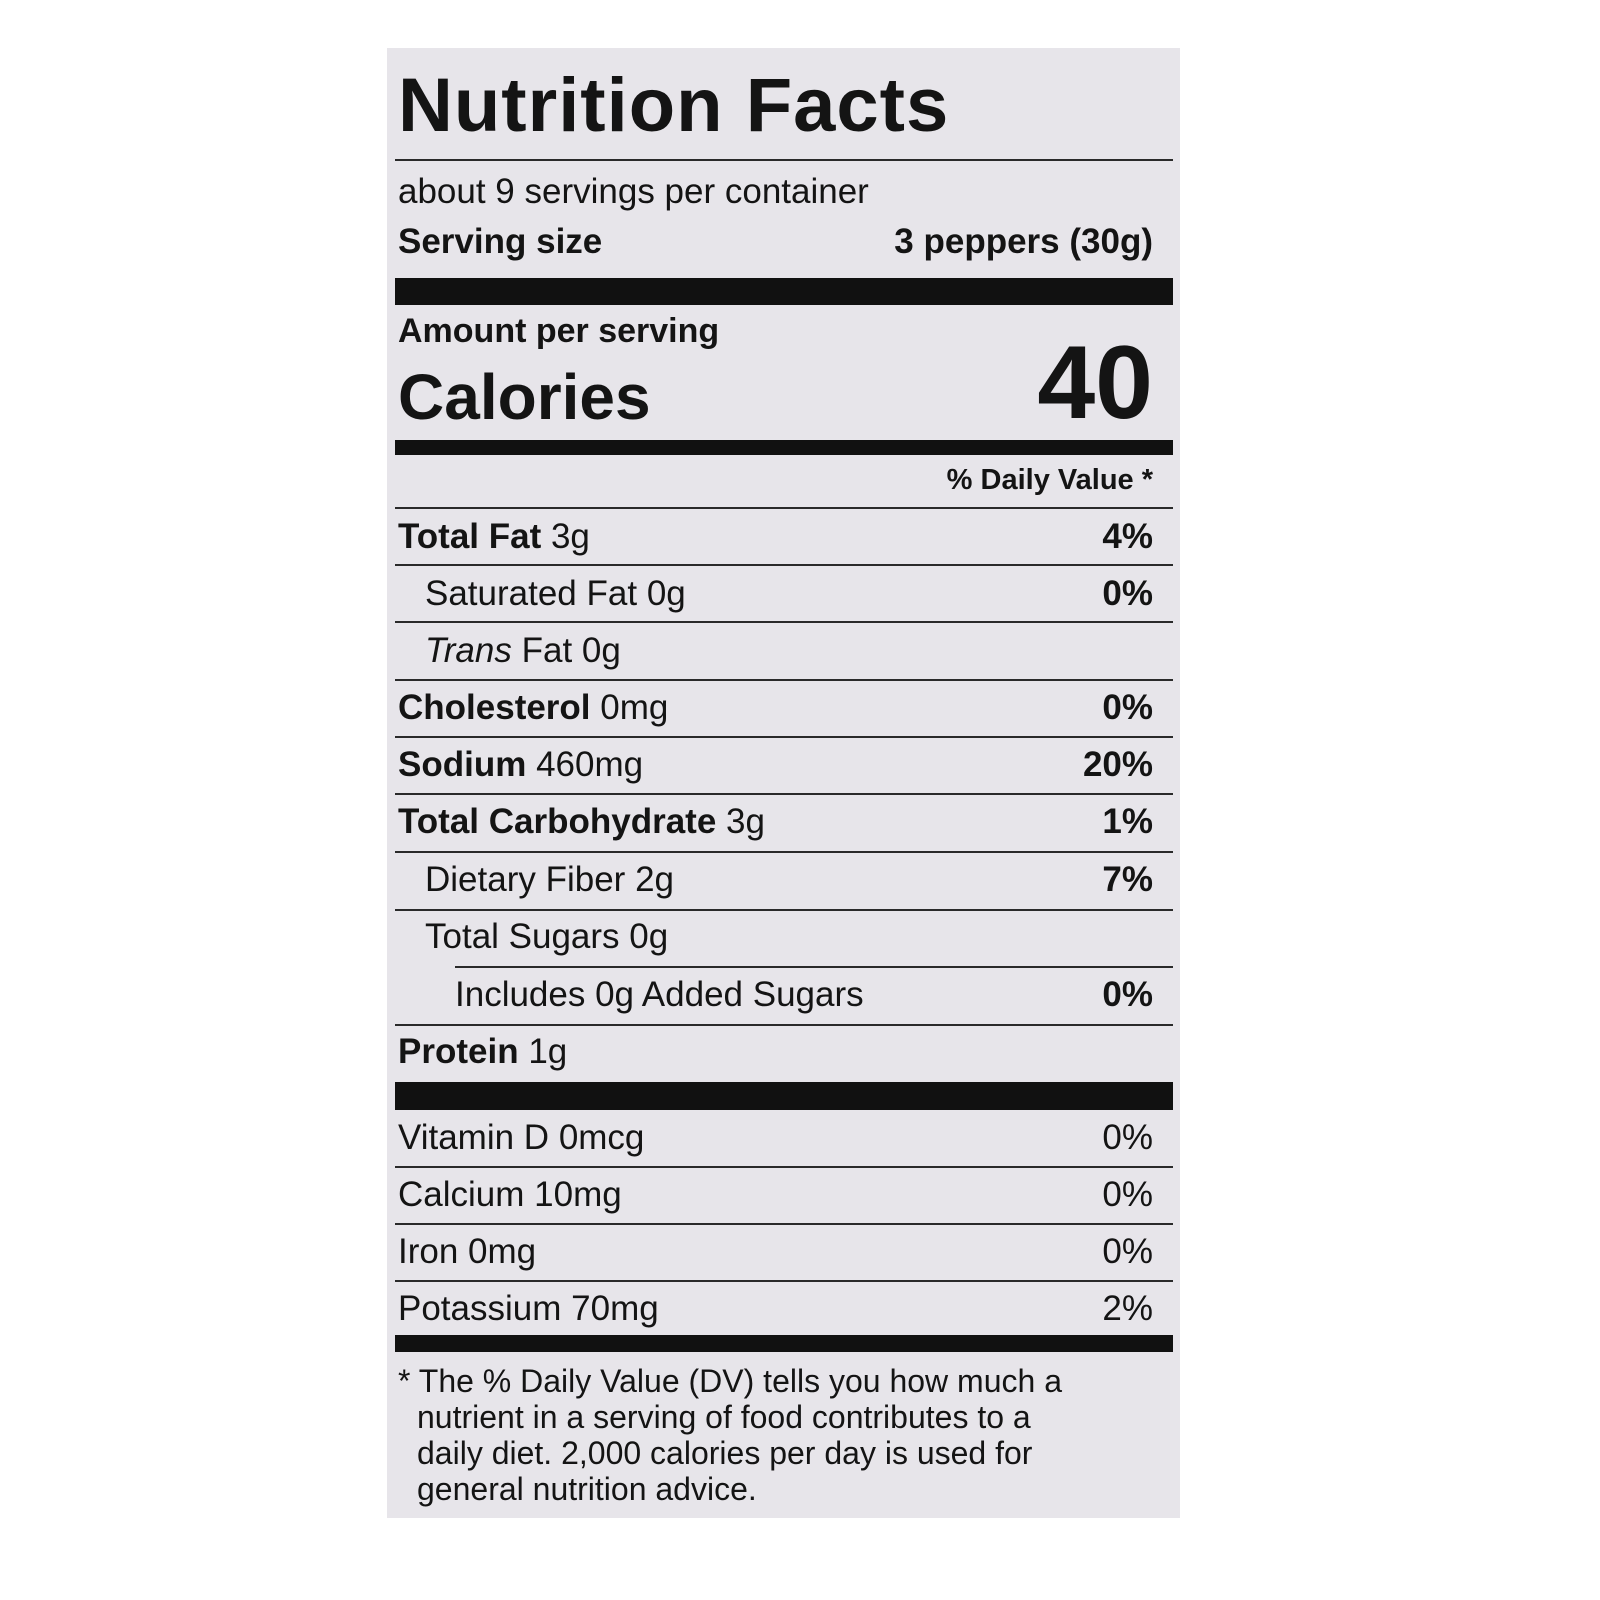 Image resolution: width=1600 pixels, height=1600 pixels. Describe the element at coordinates (525, 879) in the screenshot. I see `nutrient-name: Dietary Fiber` at that location.